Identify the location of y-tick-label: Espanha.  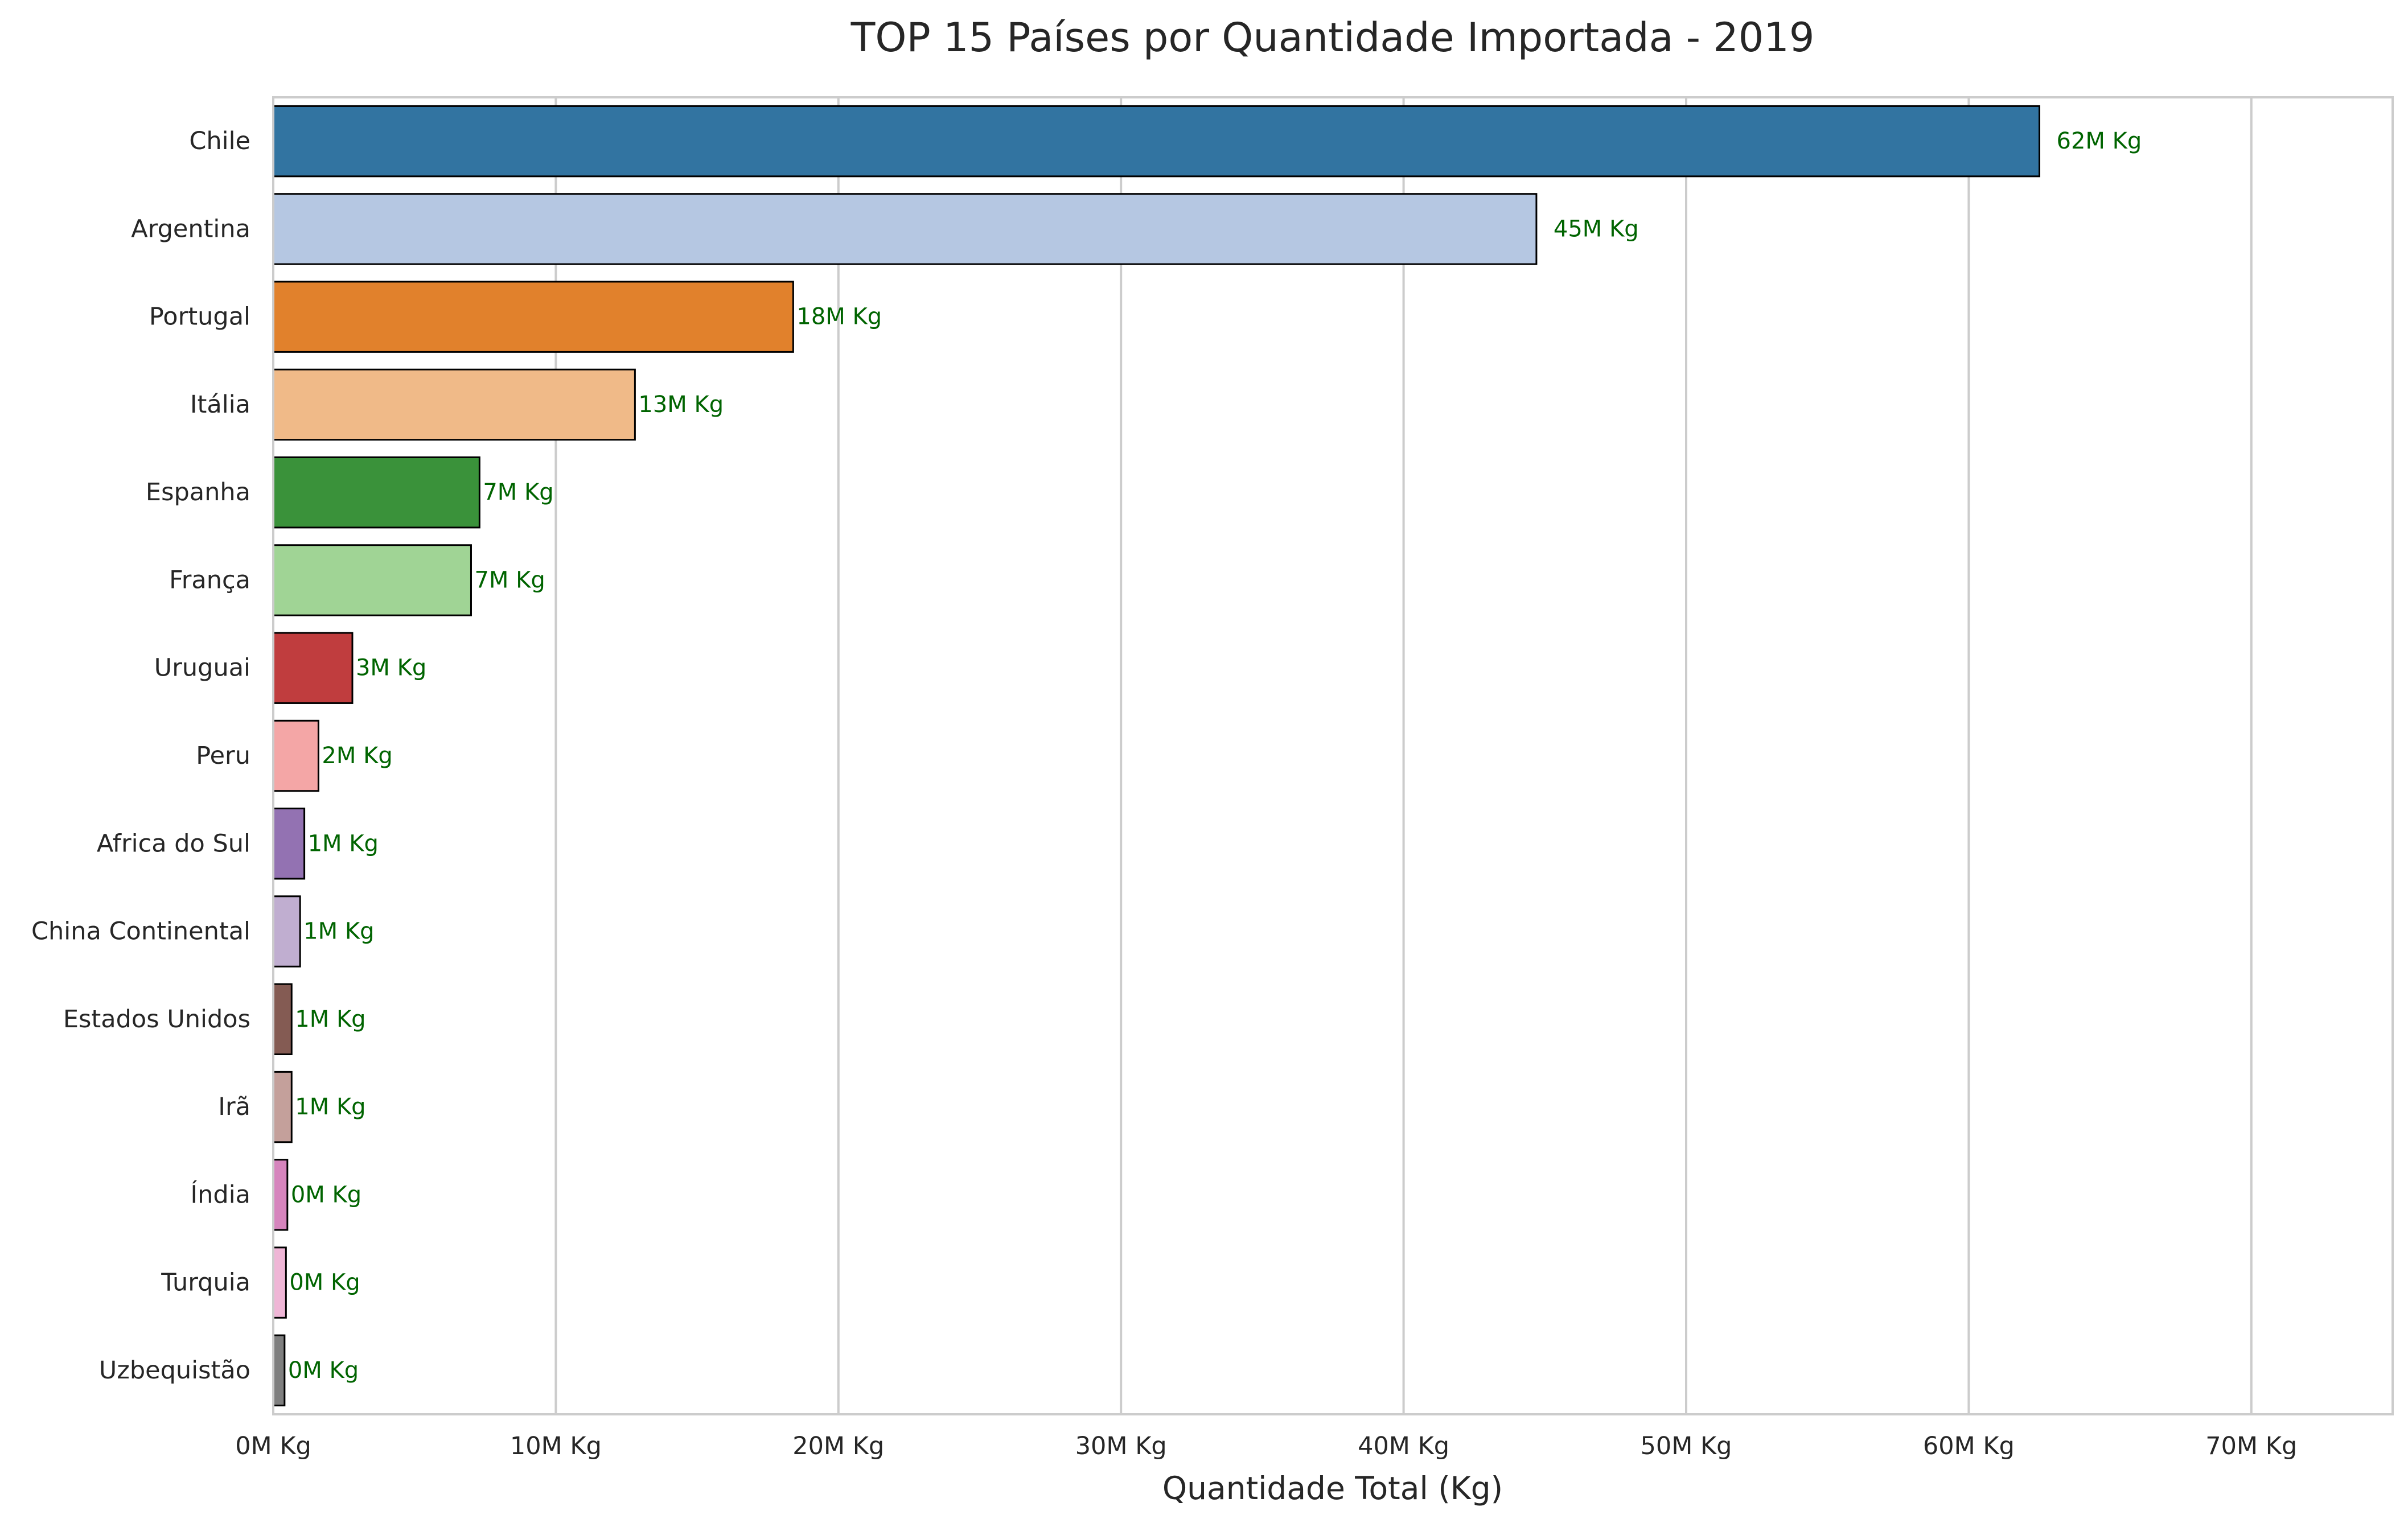
(198, 492).